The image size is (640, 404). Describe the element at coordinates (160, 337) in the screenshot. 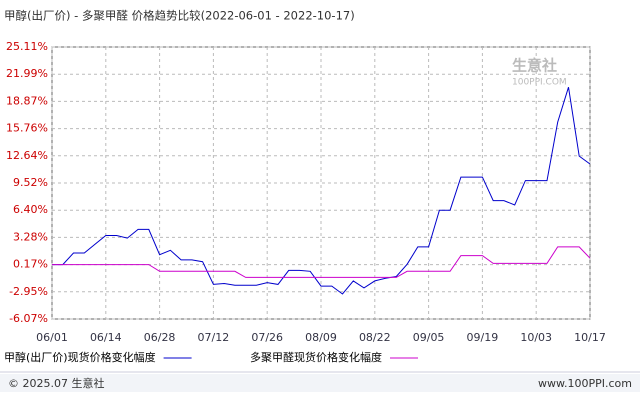

I see `x-tick-label: 06/28` at that location.